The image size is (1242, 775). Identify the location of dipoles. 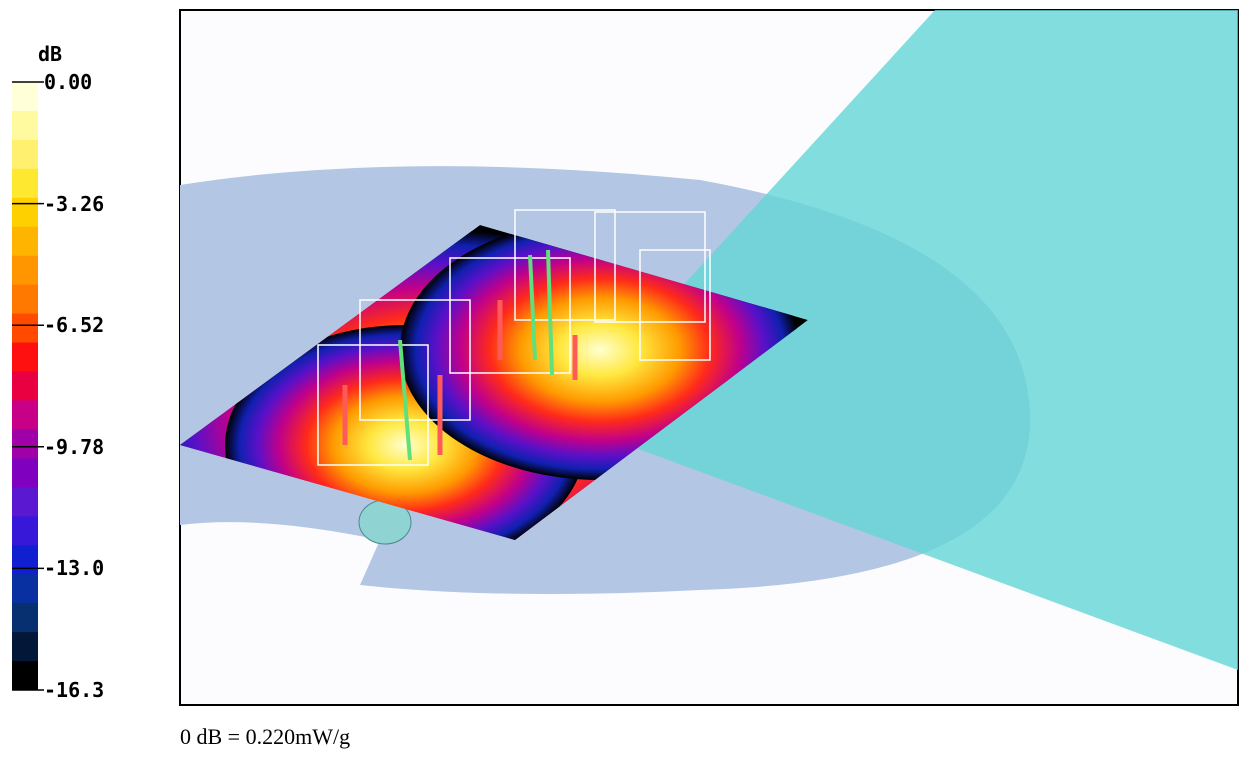
(460, 377).